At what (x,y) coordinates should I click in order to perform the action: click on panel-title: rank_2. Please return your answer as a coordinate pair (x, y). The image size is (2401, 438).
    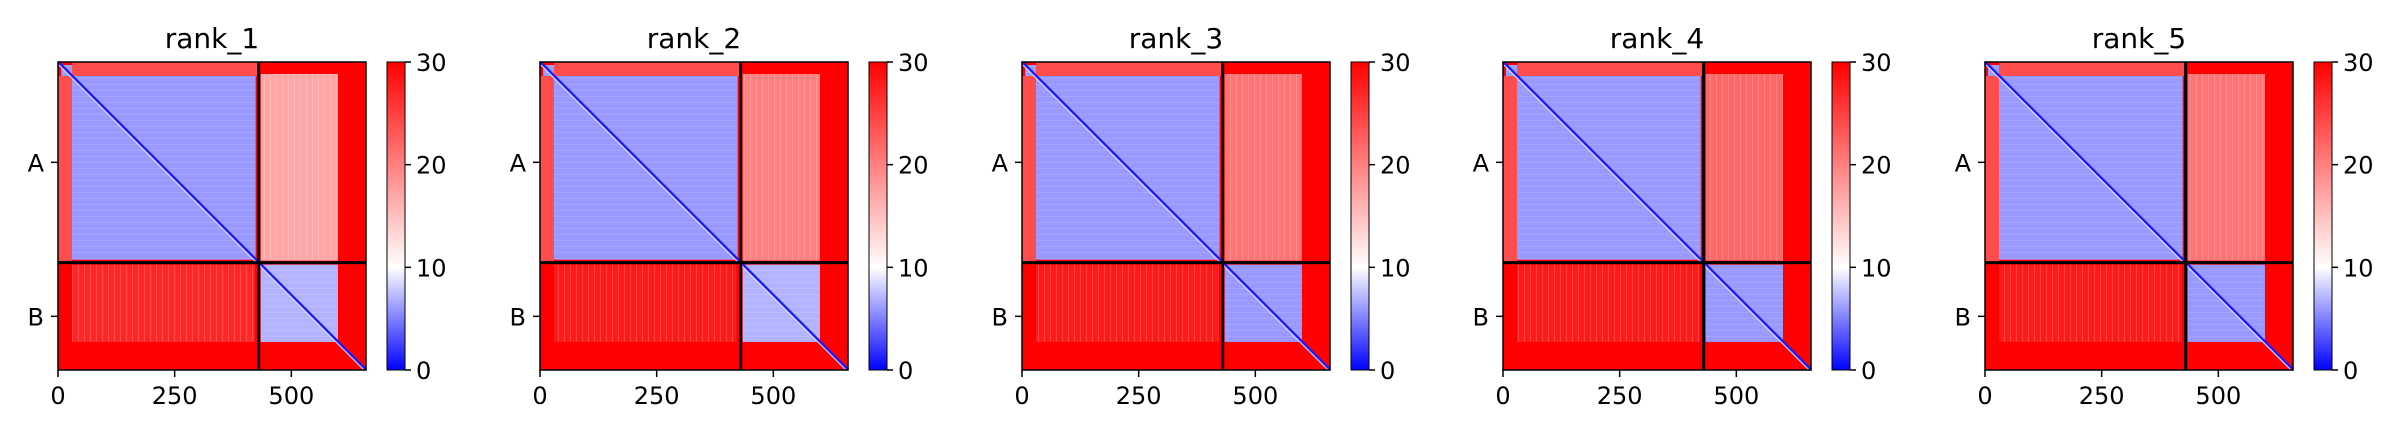
    Looking at the image, I should click on (694, 38).